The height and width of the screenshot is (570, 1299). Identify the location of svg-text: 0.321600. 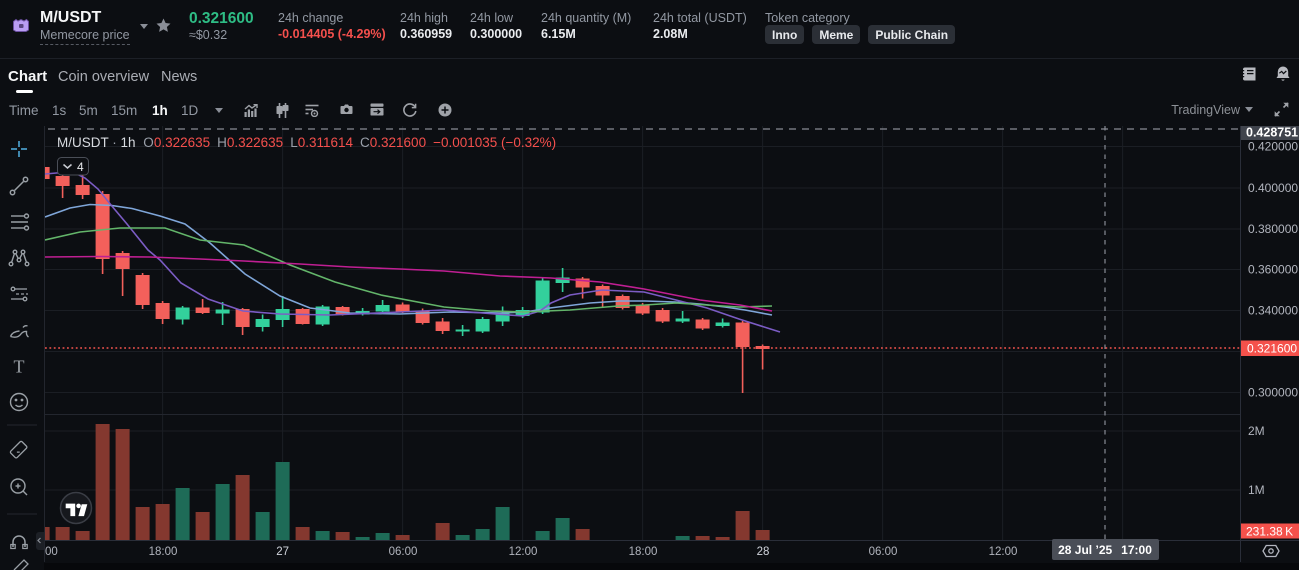
(1272, 349).